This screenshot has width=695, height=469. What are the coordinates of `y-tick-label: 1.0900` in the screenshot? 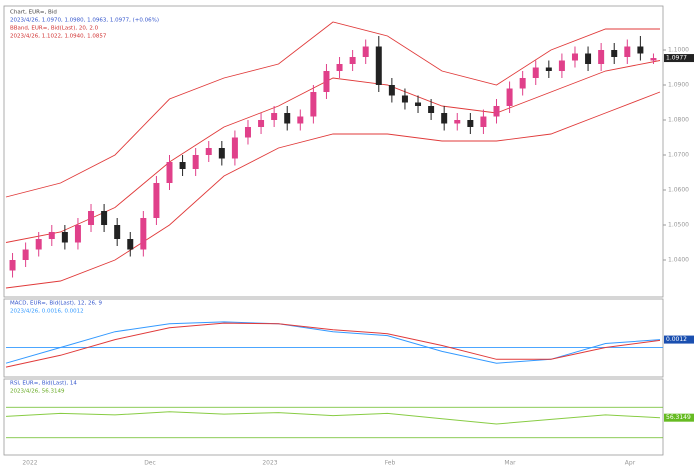 It's located at (678, 85).